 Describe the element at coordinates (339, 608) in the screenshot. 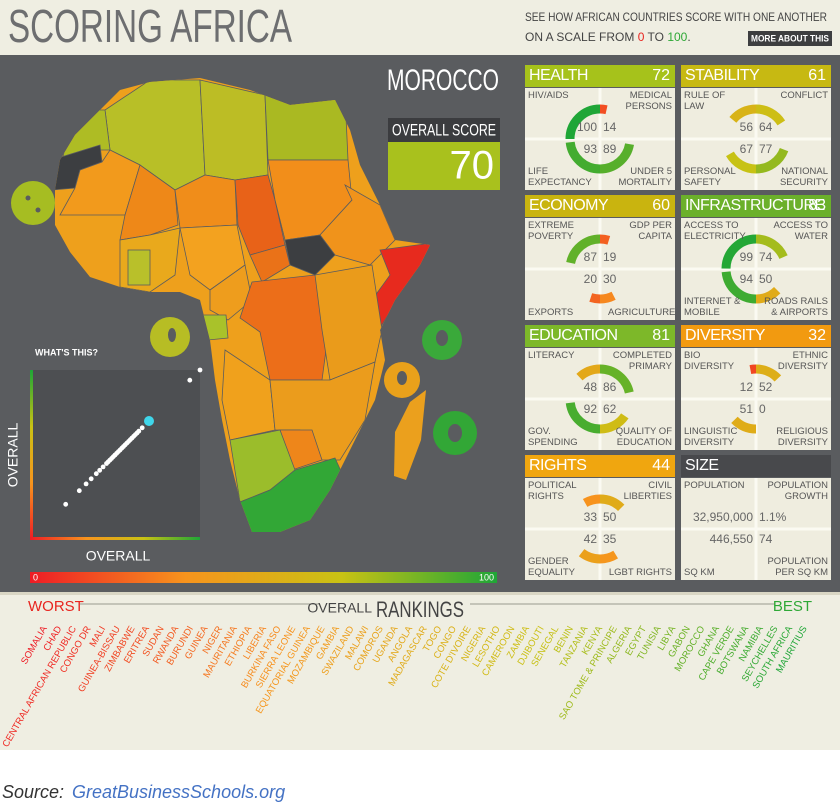

I see `rankings-title-small: OVERALL` at that location.